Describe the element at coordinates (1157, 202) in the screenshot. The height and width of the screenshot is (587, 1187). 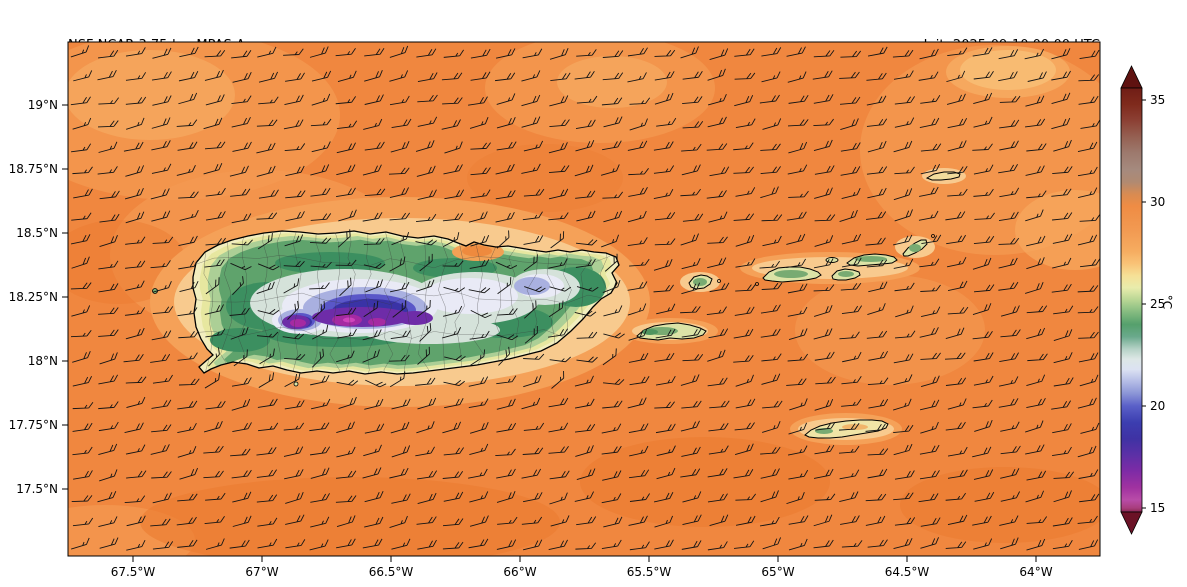
I see `colorbar-tick-label: 30` at that location.